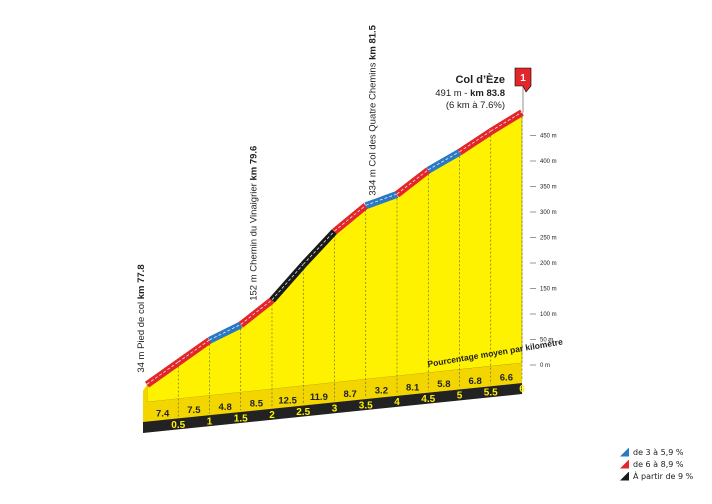 This screenshot has height=504, width=712. I want to click on legend-item-red: de 6 à 8,9 %, so click(656, 464).